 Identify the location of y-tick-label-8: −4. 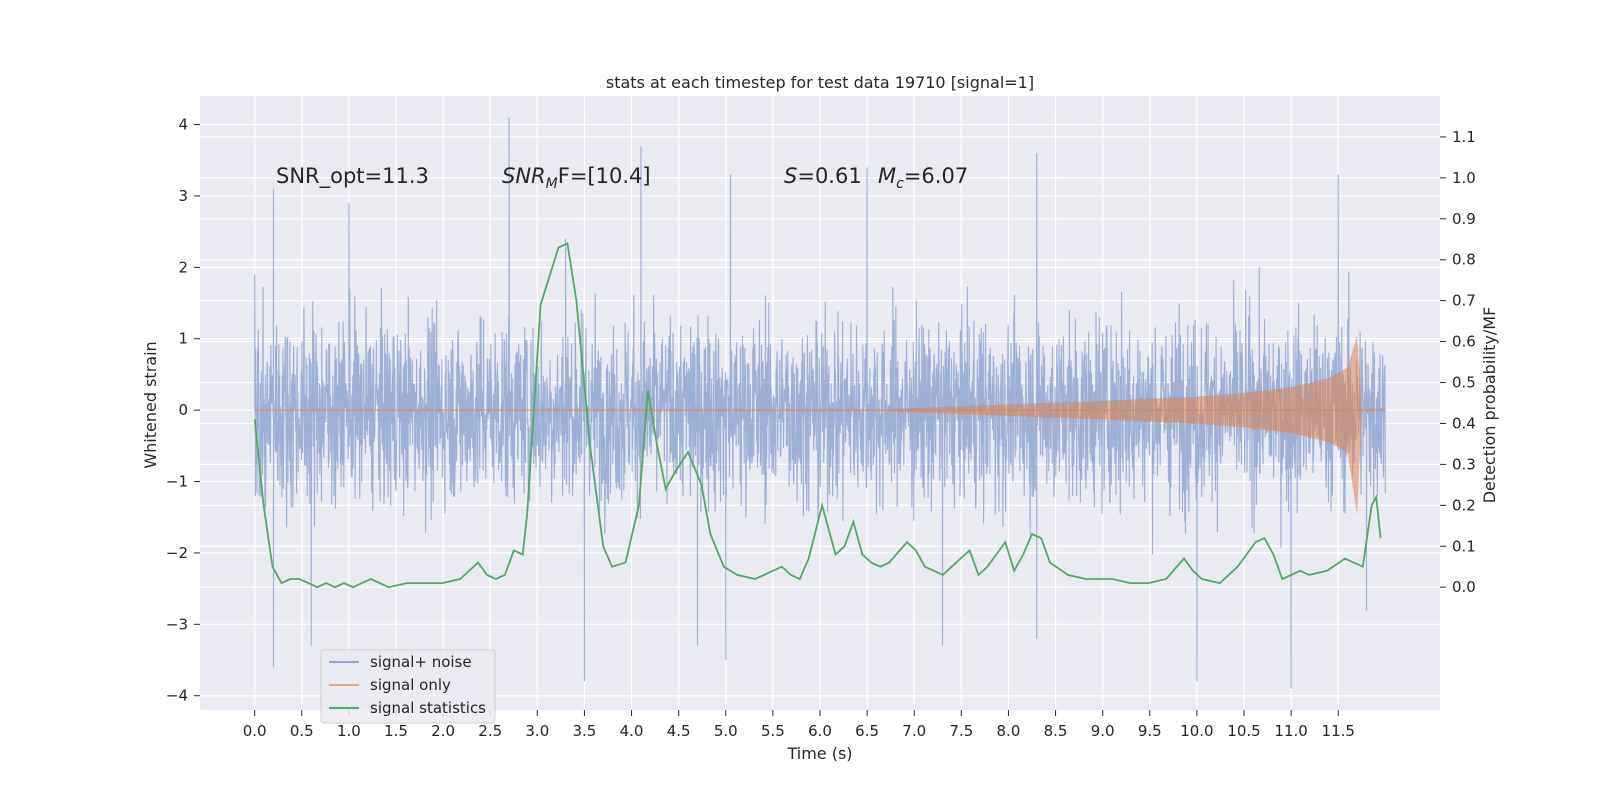
(177, 696).